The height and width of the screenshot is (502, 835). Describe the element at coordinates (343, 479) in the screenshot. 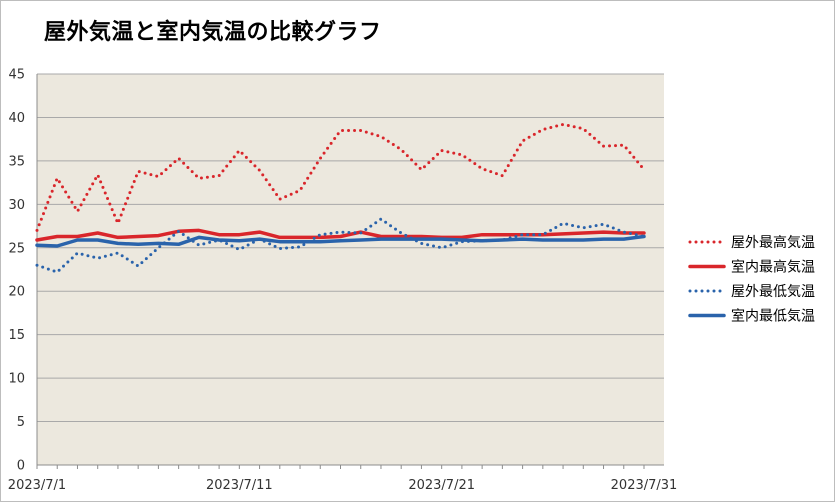

I see `x-axis-ticks: 2023/7/1 2023/7/11 2023/7/21 2023/7/31` at that location.